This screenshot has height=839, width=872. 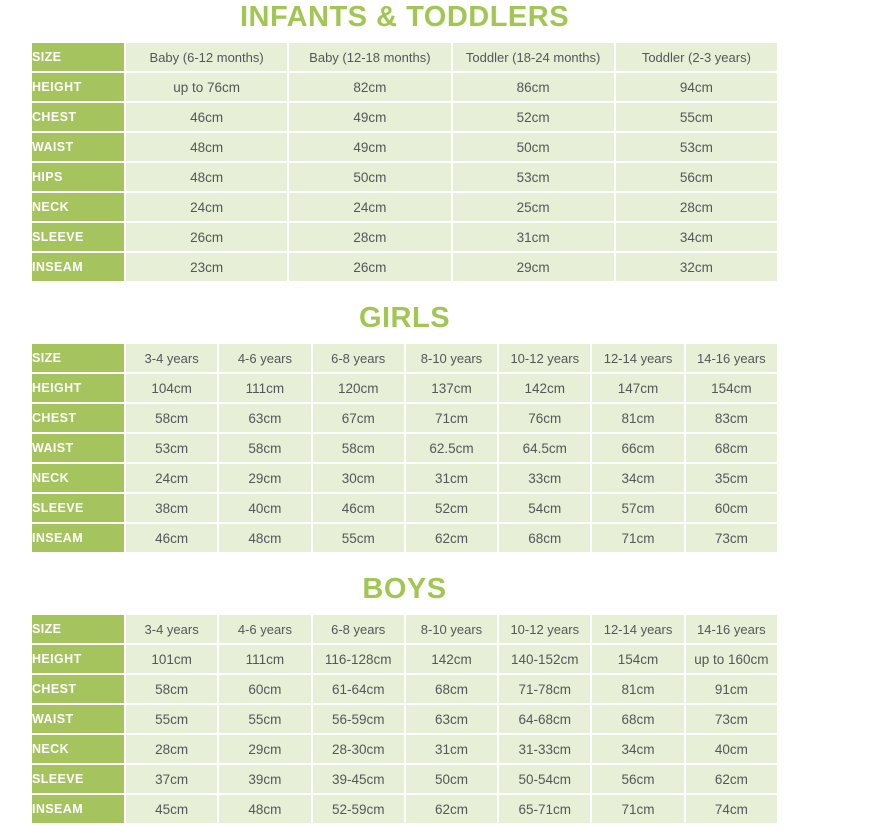 What do you see at coordinates (533, 207) in the screenshot?
I see `measurement-cell: 25cm` at bounding box center [533, 207].